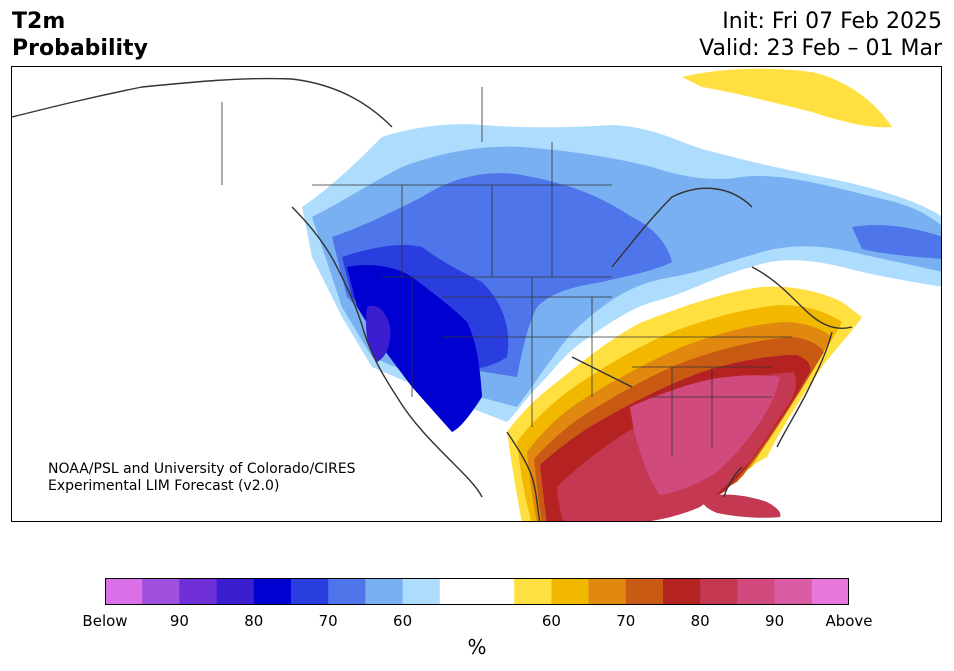  I want to click on below-95-region, so click(378, 333).